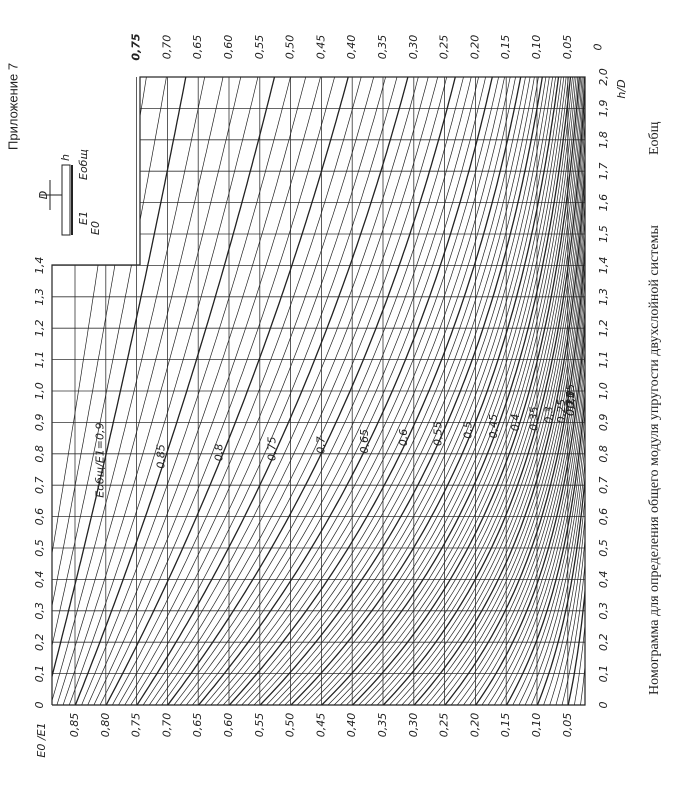 This screenshot has height=795, width=677. What do you see at coordinates (197, 725) in the screenshot?
I see `e-tick-label: 0,65` at bounding box center [197, 725].